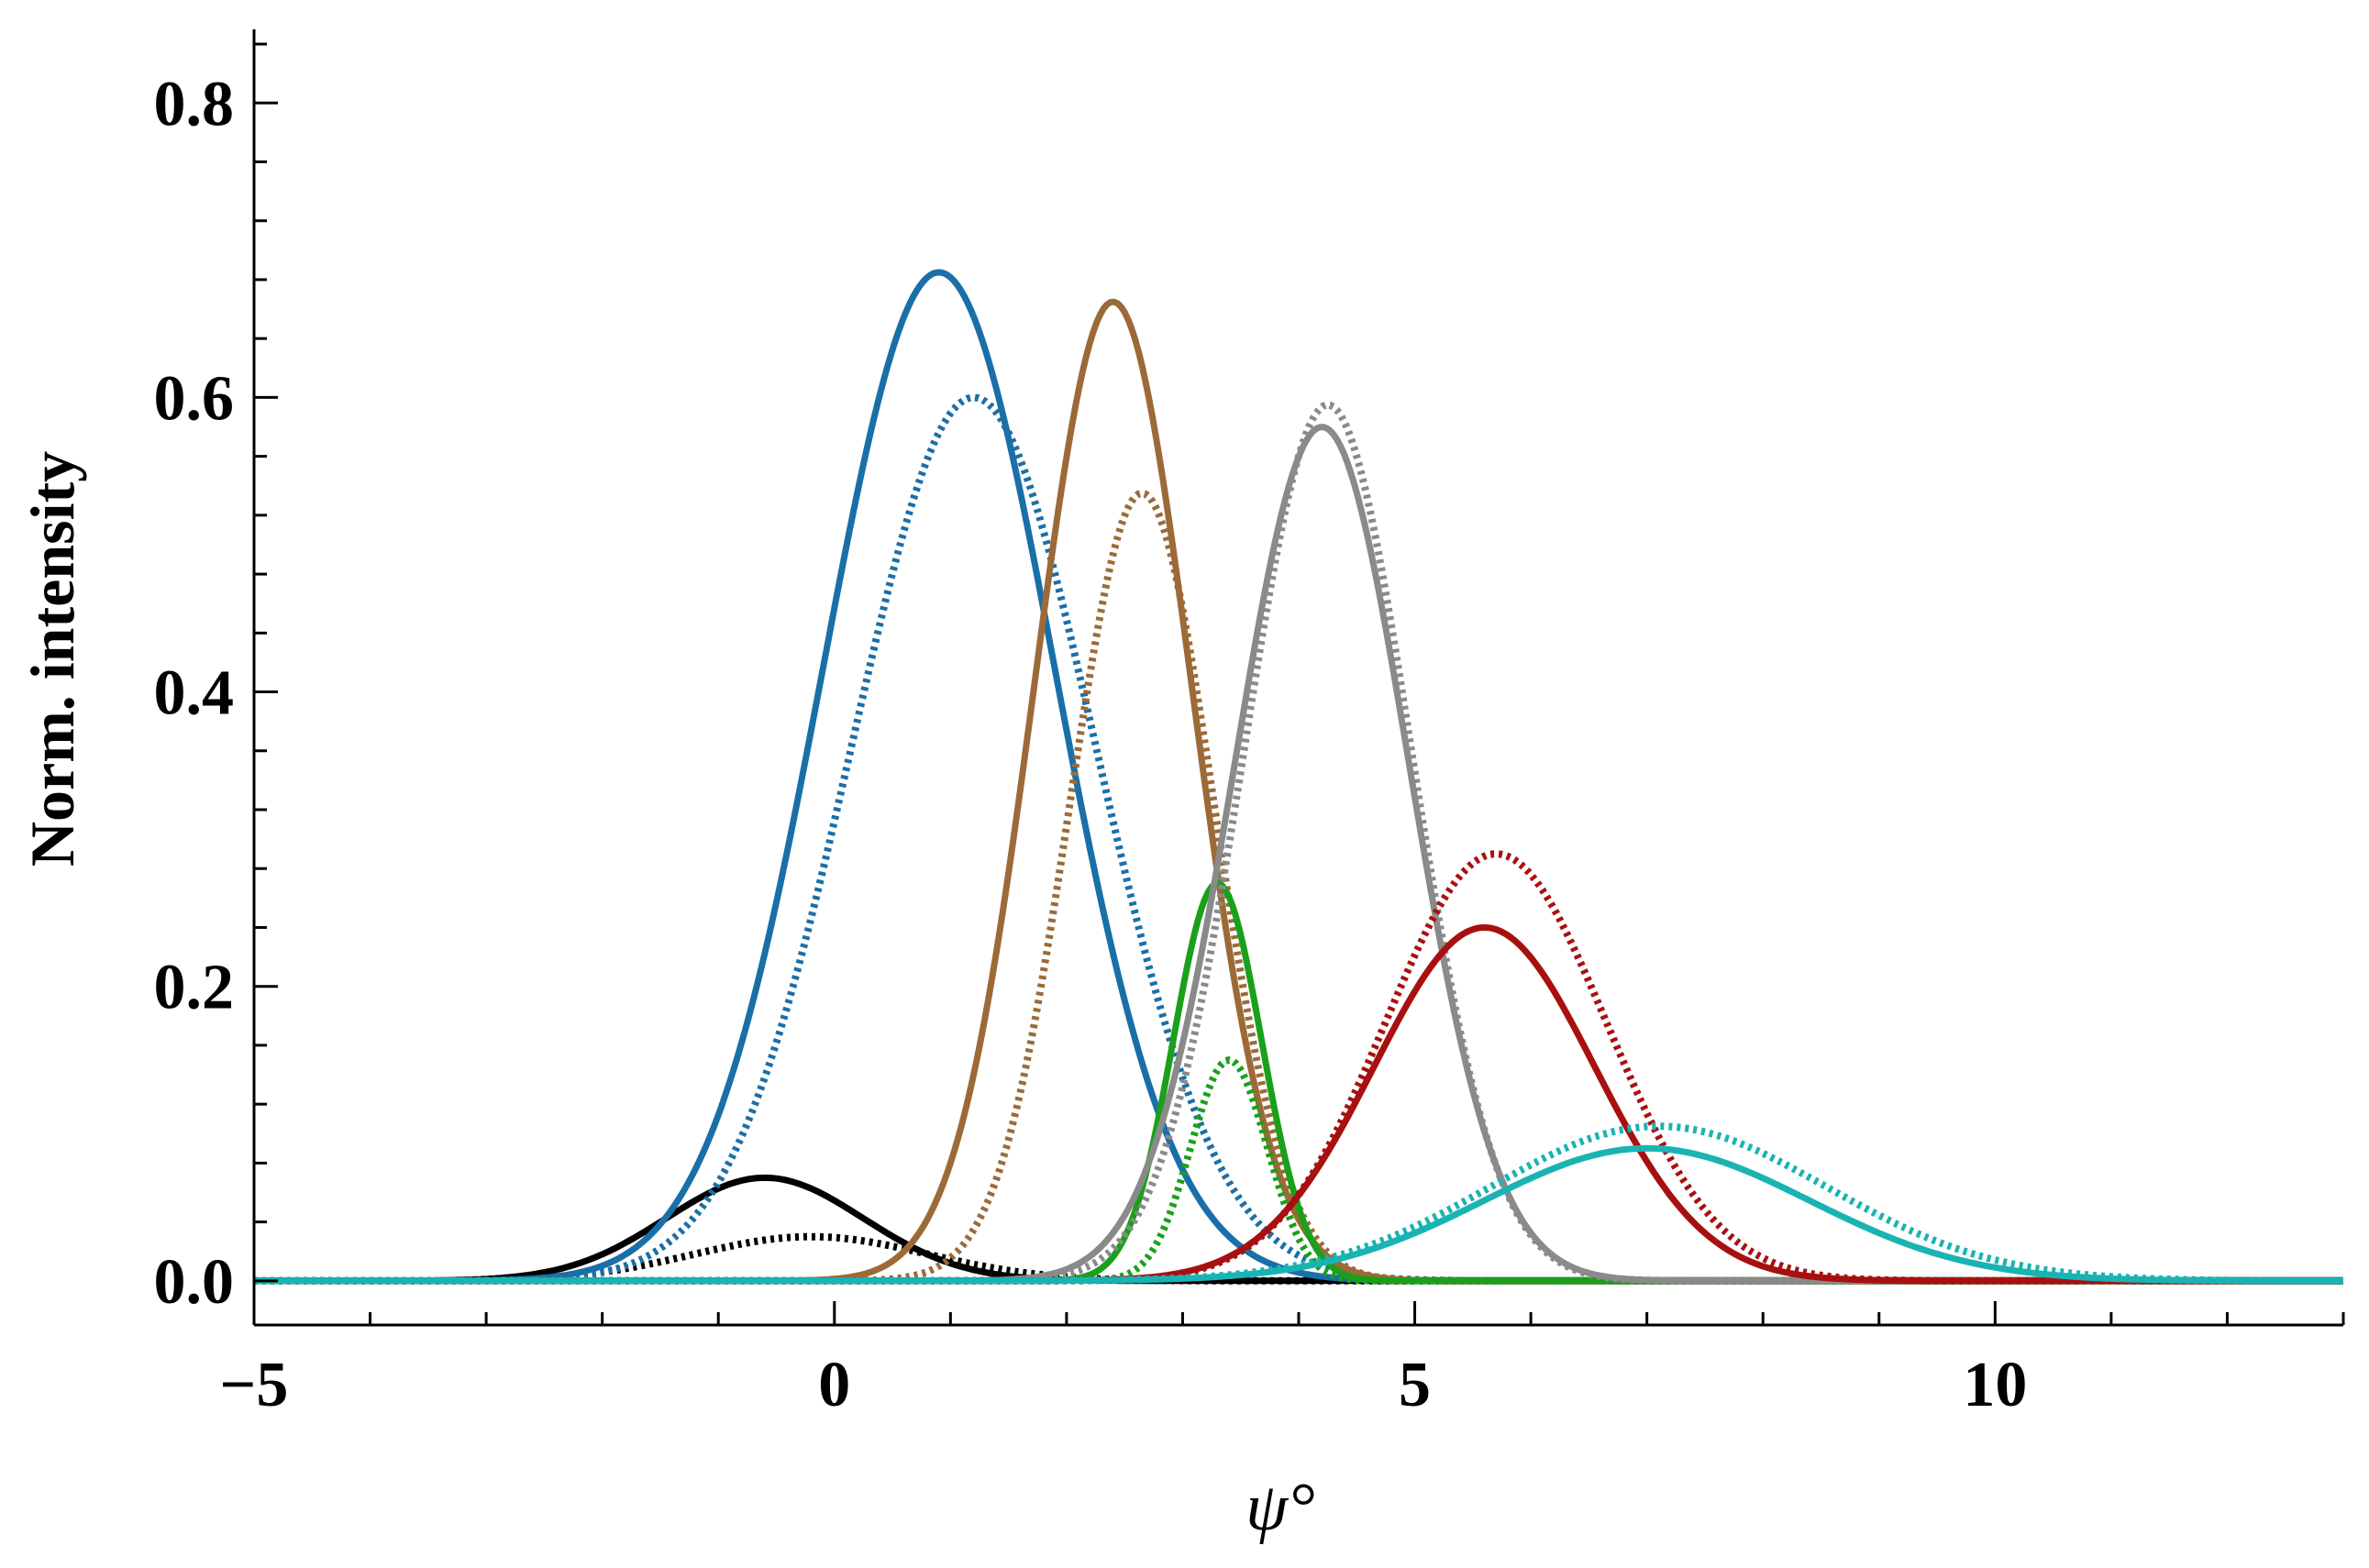 This screenshot has width=2369, height=1568. Describe the element at coordinates (194, 398) in the screenshot. I see `y-tick-label: 0.6` at that location.